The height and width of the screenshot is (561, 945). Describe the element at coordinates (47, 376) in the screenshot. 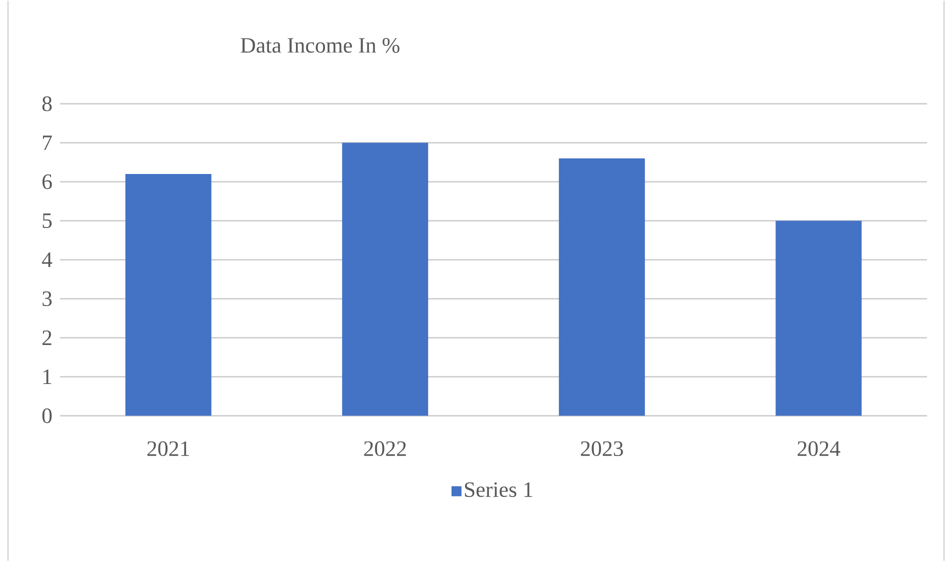

I see `y-tick-label: 1` at that location.